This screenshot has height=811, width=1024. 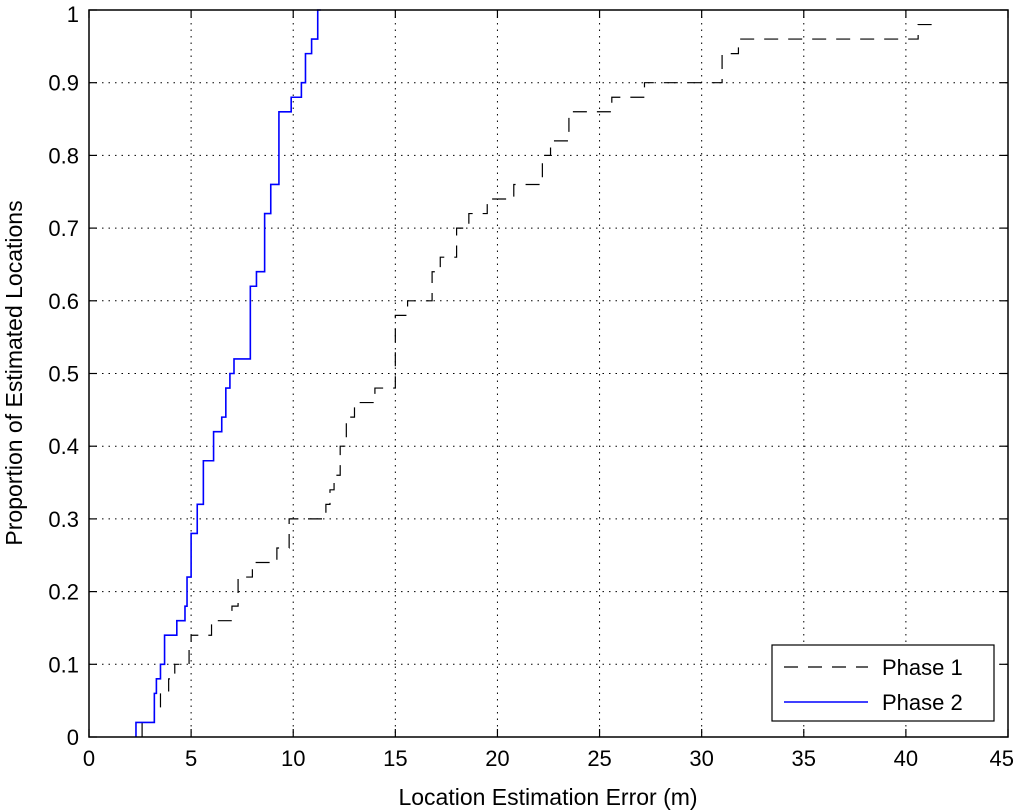 I want to click on x-tick-label: 45, so click(x=1002, y=758).